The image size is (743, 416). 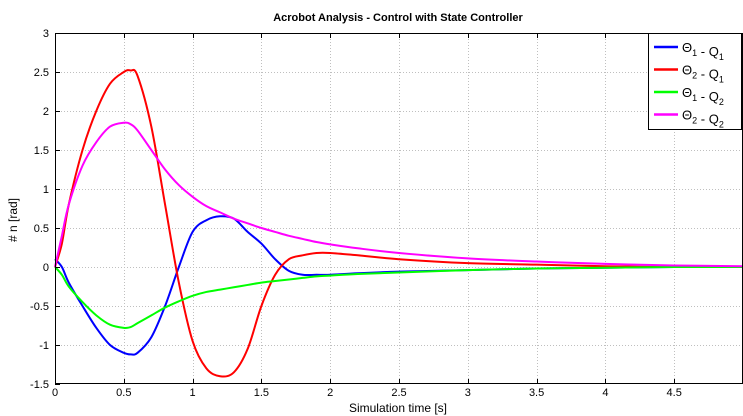 What do you see at coordinates (398, 408) in the screenshot?
I see `x-axis-label: Simulation time [s]` at bounding box center [398, 408].